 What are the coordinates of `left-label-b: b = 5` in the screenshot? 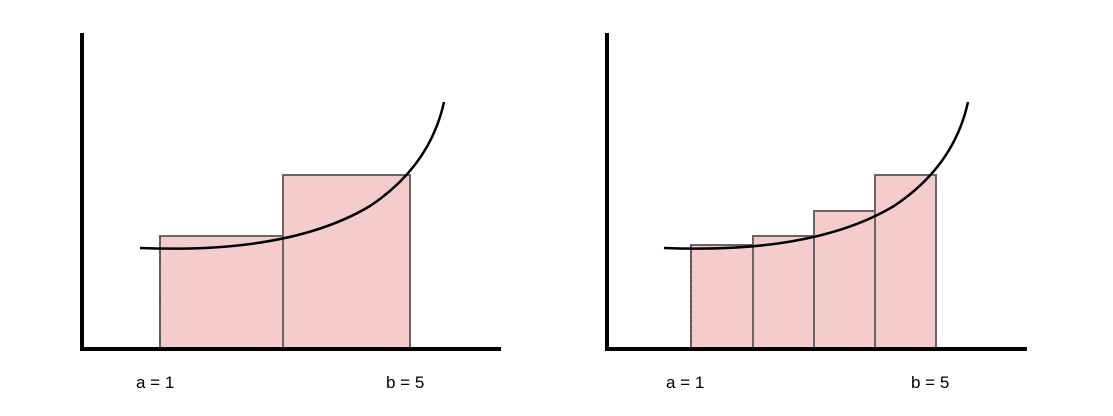 It's located at (405, 382).